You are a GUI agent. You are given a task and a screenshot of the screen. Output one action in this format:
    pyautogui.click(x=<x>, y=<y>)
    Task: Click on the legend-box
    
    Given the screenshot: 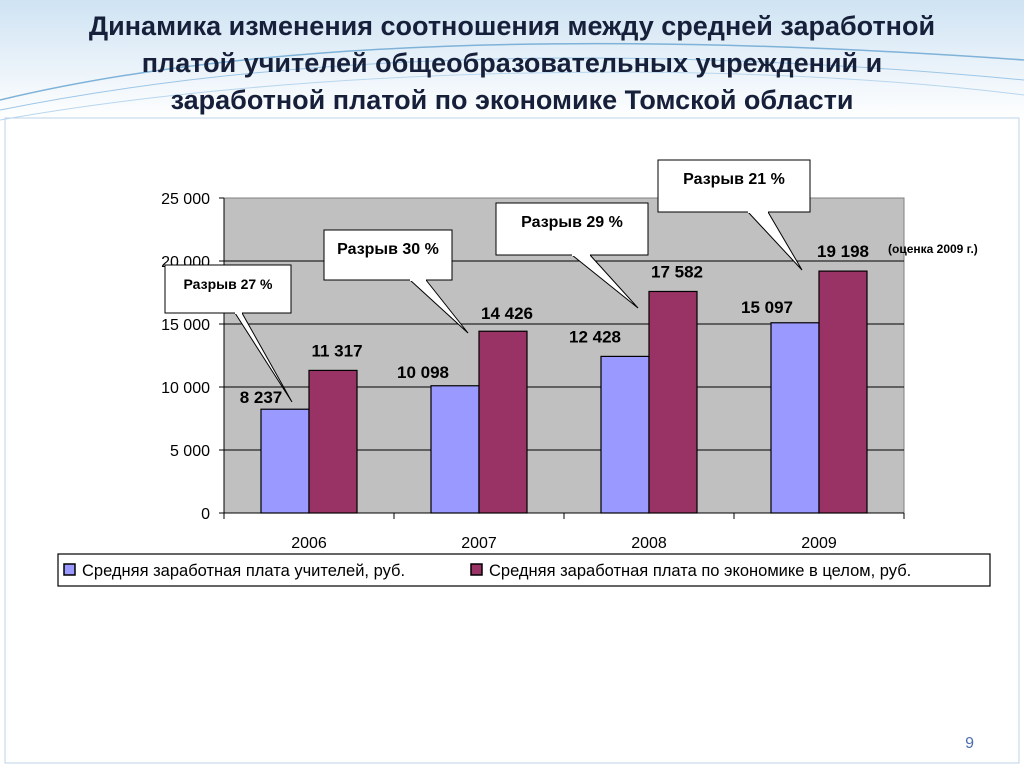 What is the action you would take?
    pyautogui.click(x=524, y=570)
    